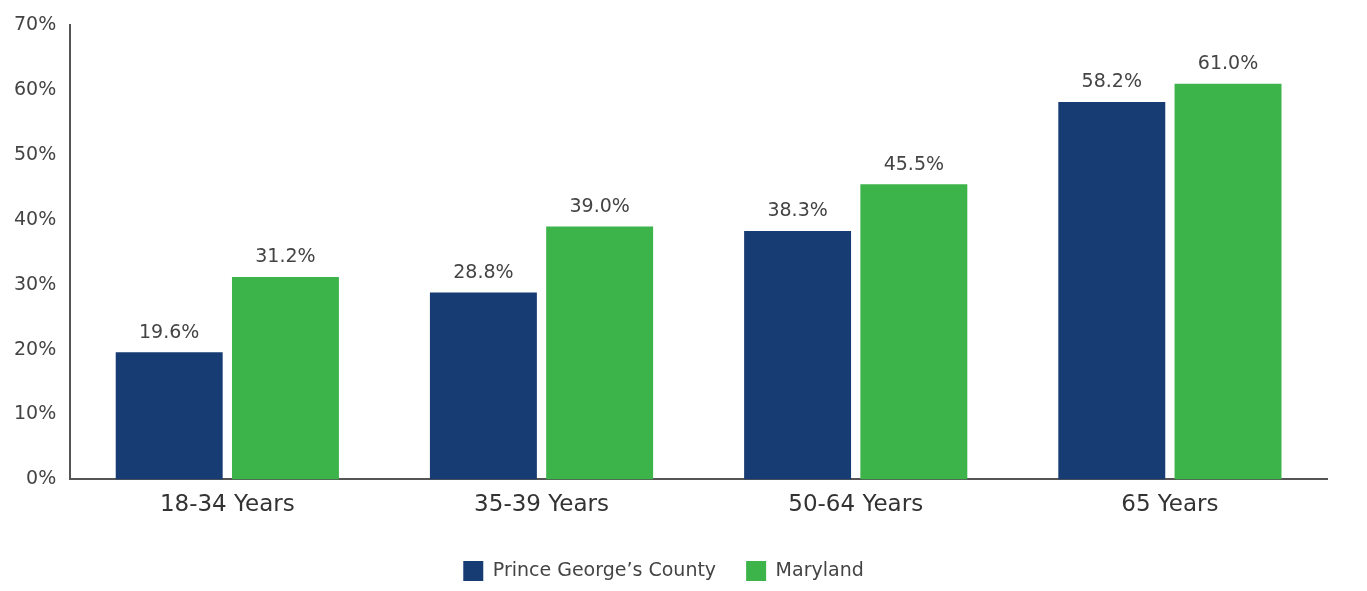 This screenshot has width=1367, height=591. What do you see at coordinates (35, 88) in the screenshot?
I see `y-tick-label: 60%` at bounding box center [35, 88].